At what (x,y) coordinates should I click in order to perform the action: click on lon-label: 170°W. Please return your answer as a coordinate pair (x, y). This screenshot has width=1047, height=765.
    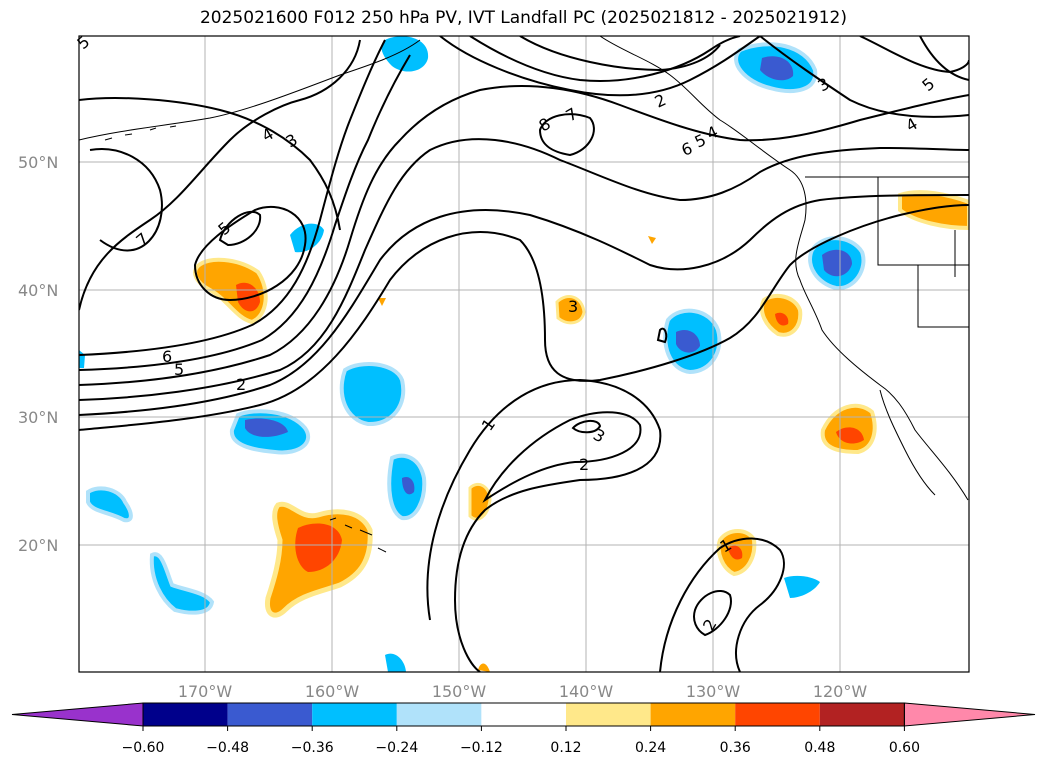
    Looking at the image, I should click on (205, 691).